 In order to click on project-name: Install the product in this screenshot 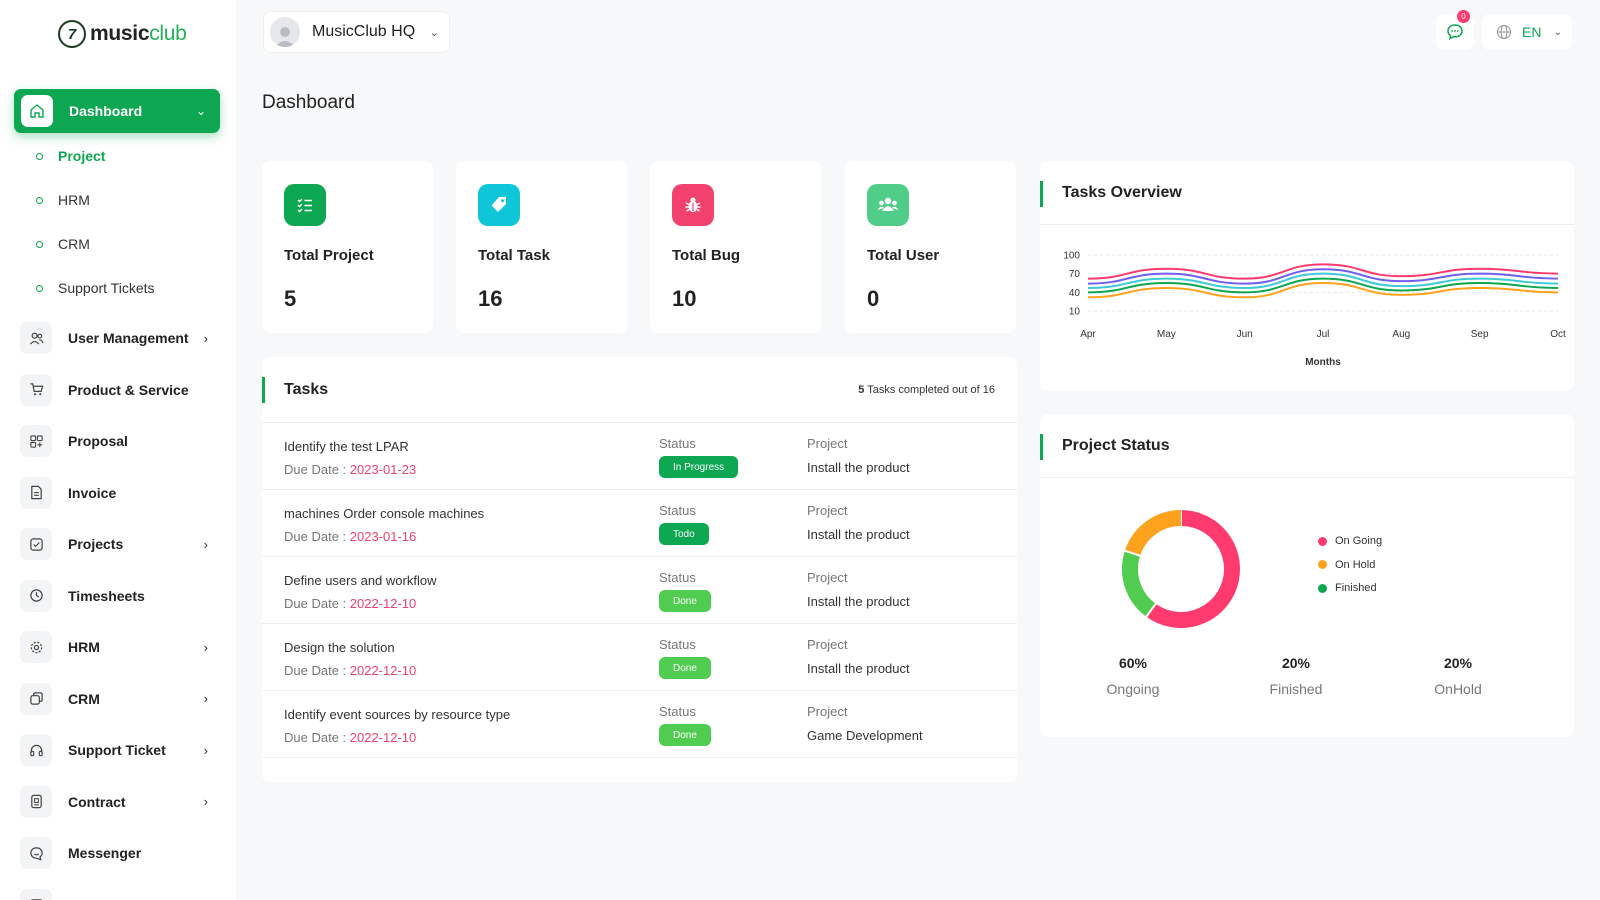, I will do `click(858, 668)`.